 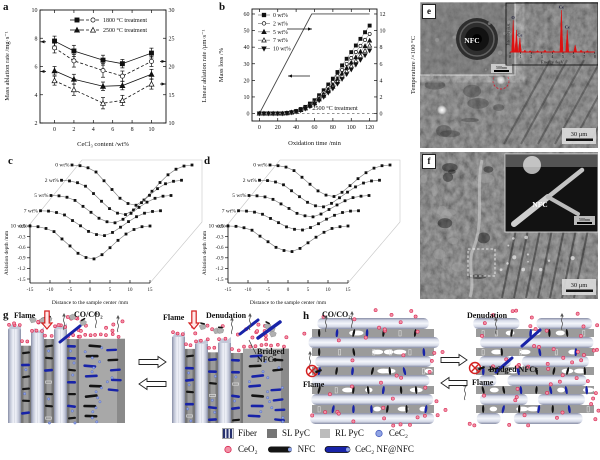 I want to click on bridged-nfc-rod, so click(x=531, y=338).